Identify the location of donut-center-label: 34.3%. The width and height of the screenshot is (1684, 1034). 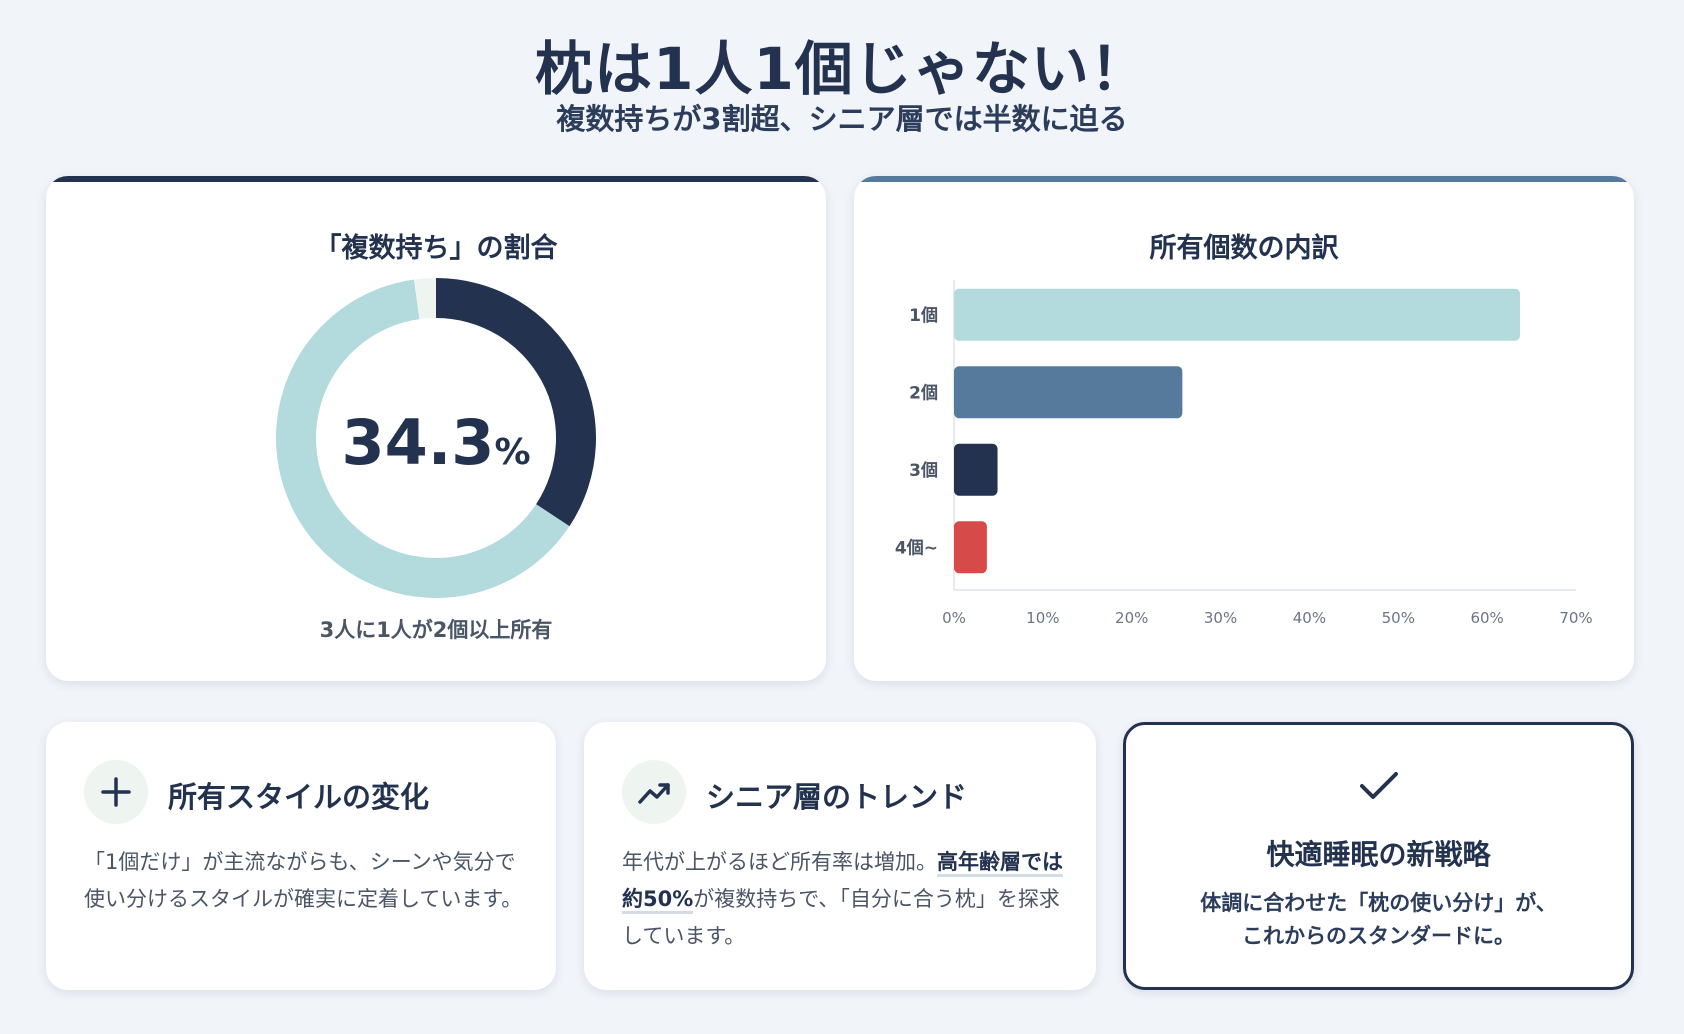
(436, 442).